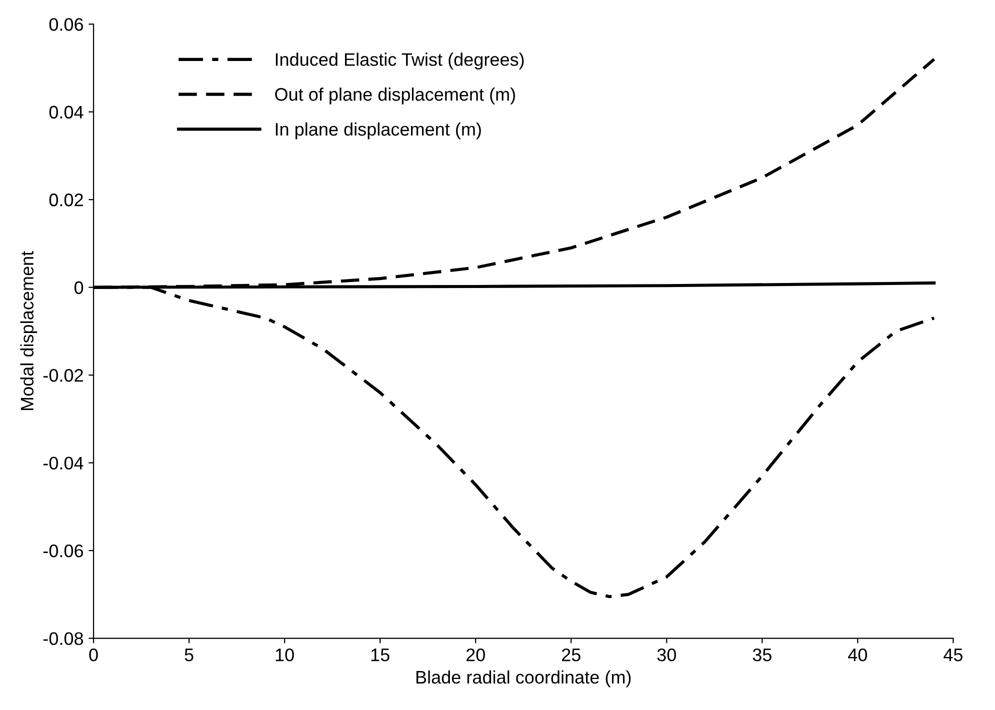  I want to click on legend-label: Induced Elastic Twist (degrees), so click(400, 61).